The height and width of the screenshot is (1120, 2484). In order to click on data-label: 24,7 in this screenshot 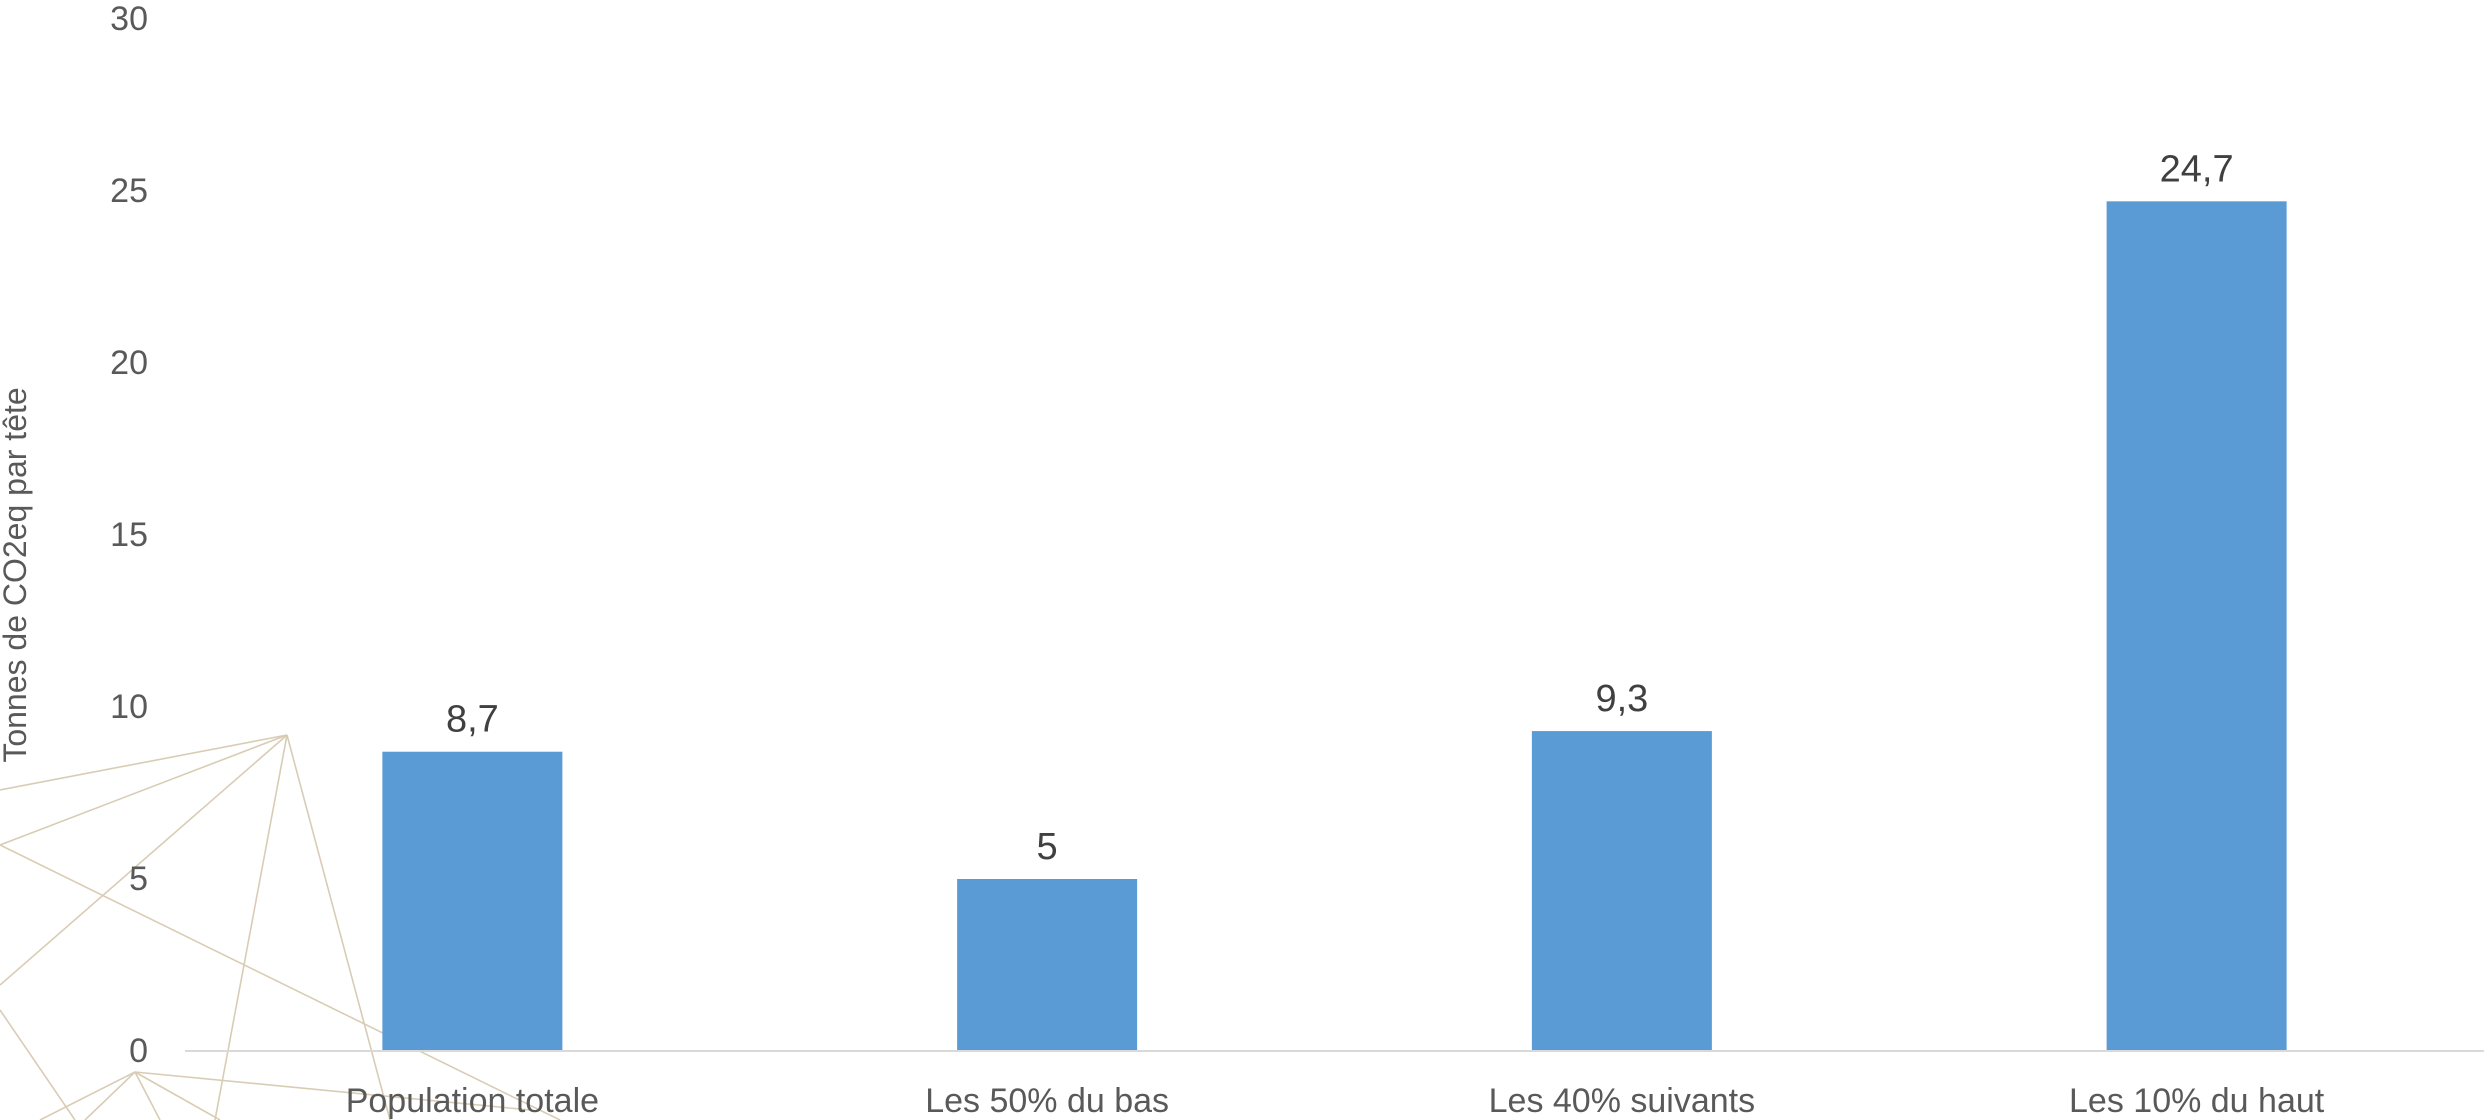, I will do `click(2197, 169)`.